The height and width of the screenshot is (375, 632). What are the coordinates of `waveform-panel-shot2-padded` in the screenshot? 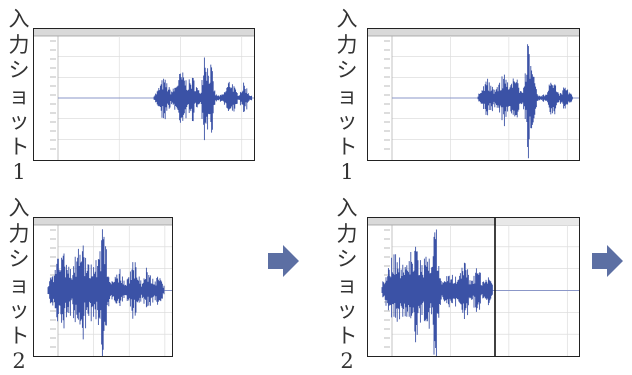 It's located at (473, 287).